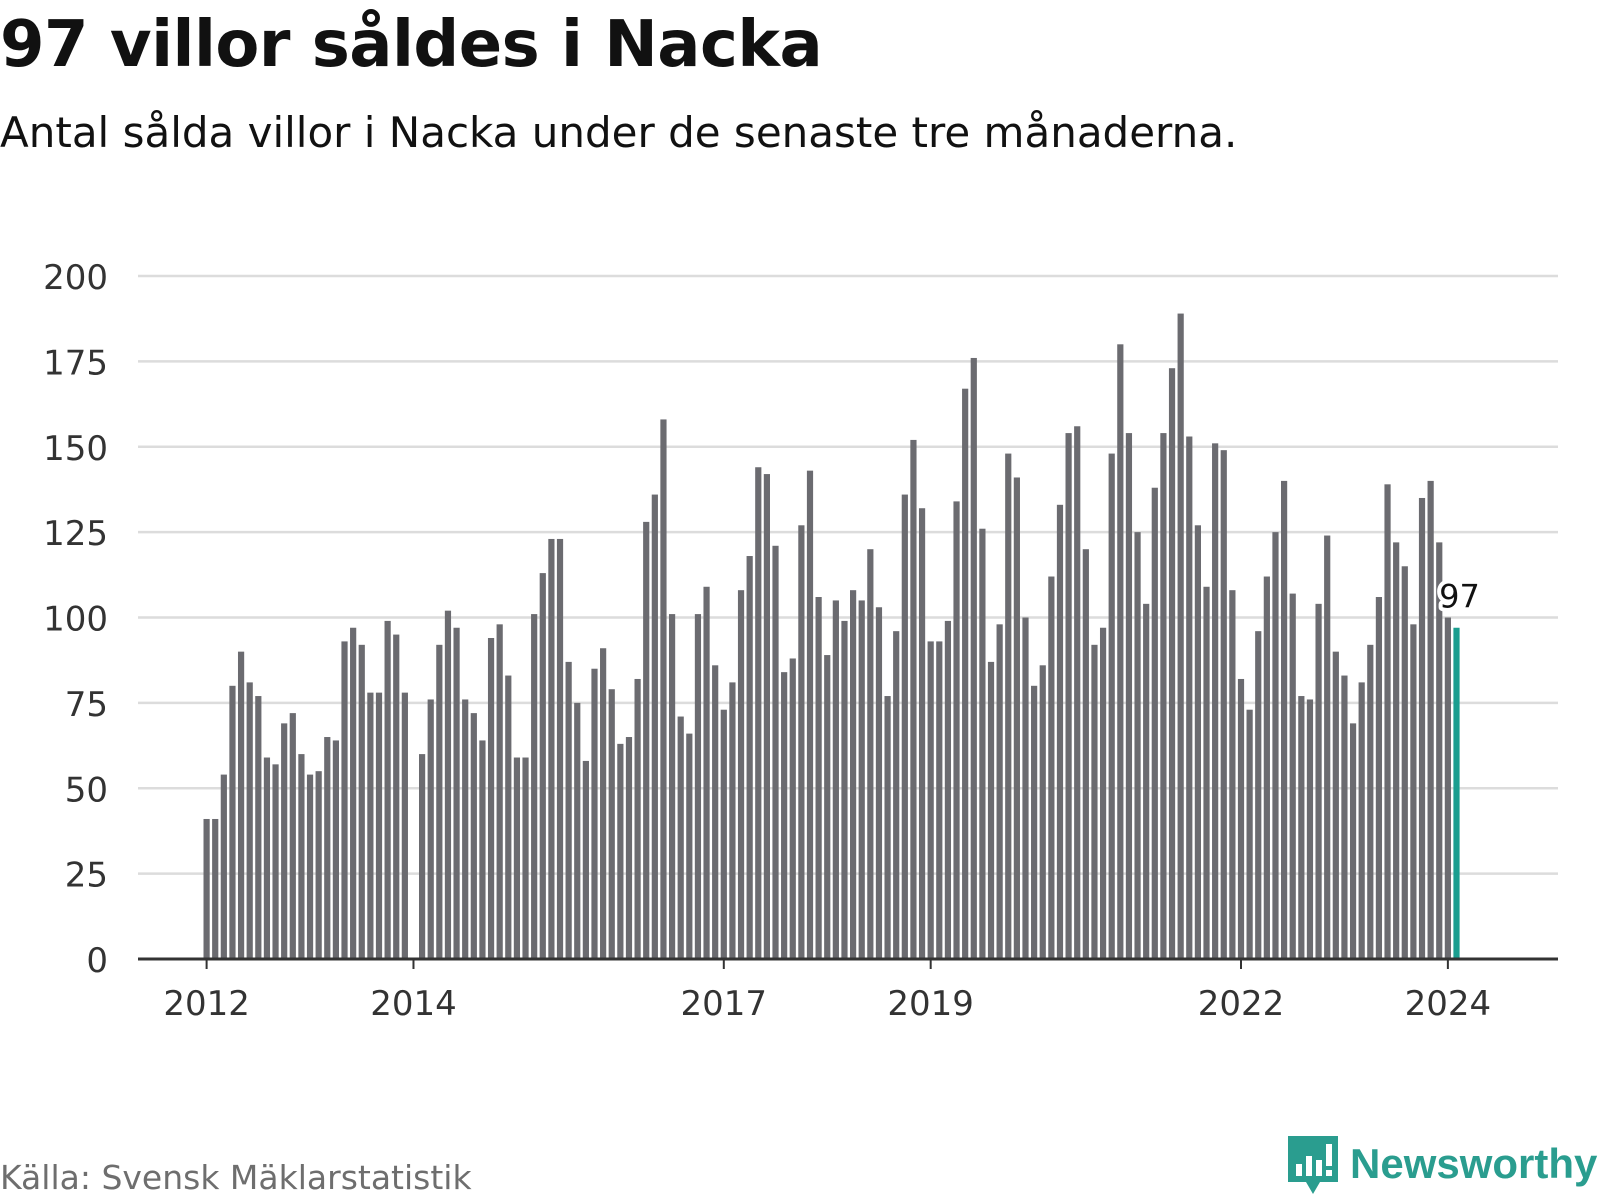  I want to click on x-tick-label: 2019, so click(930, 1004).